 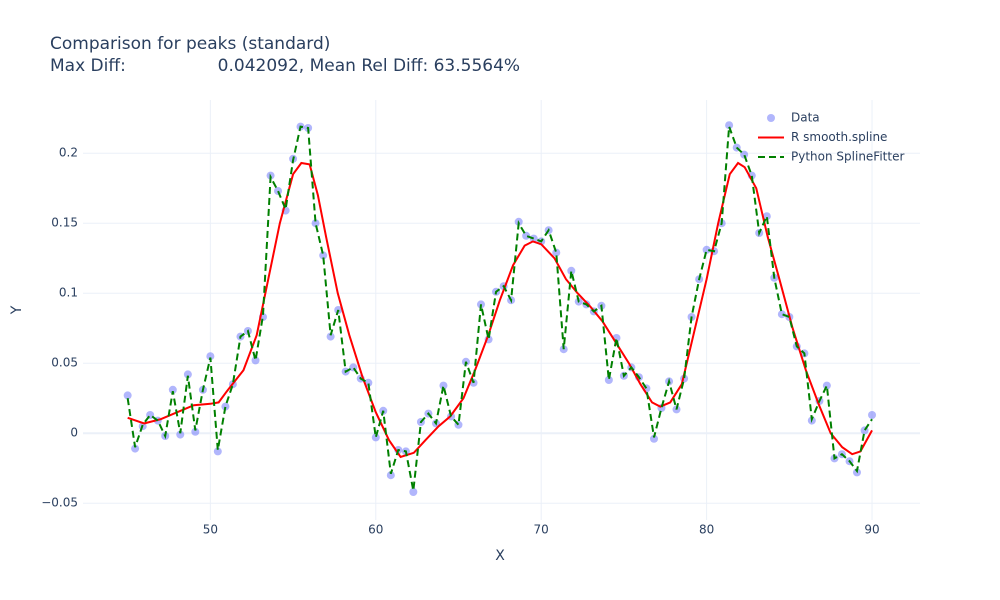 What do you see at coordinates (68, 153) in the screenshot?
I see `y-tick-label: 0.2` at bounding box center [68, 153].